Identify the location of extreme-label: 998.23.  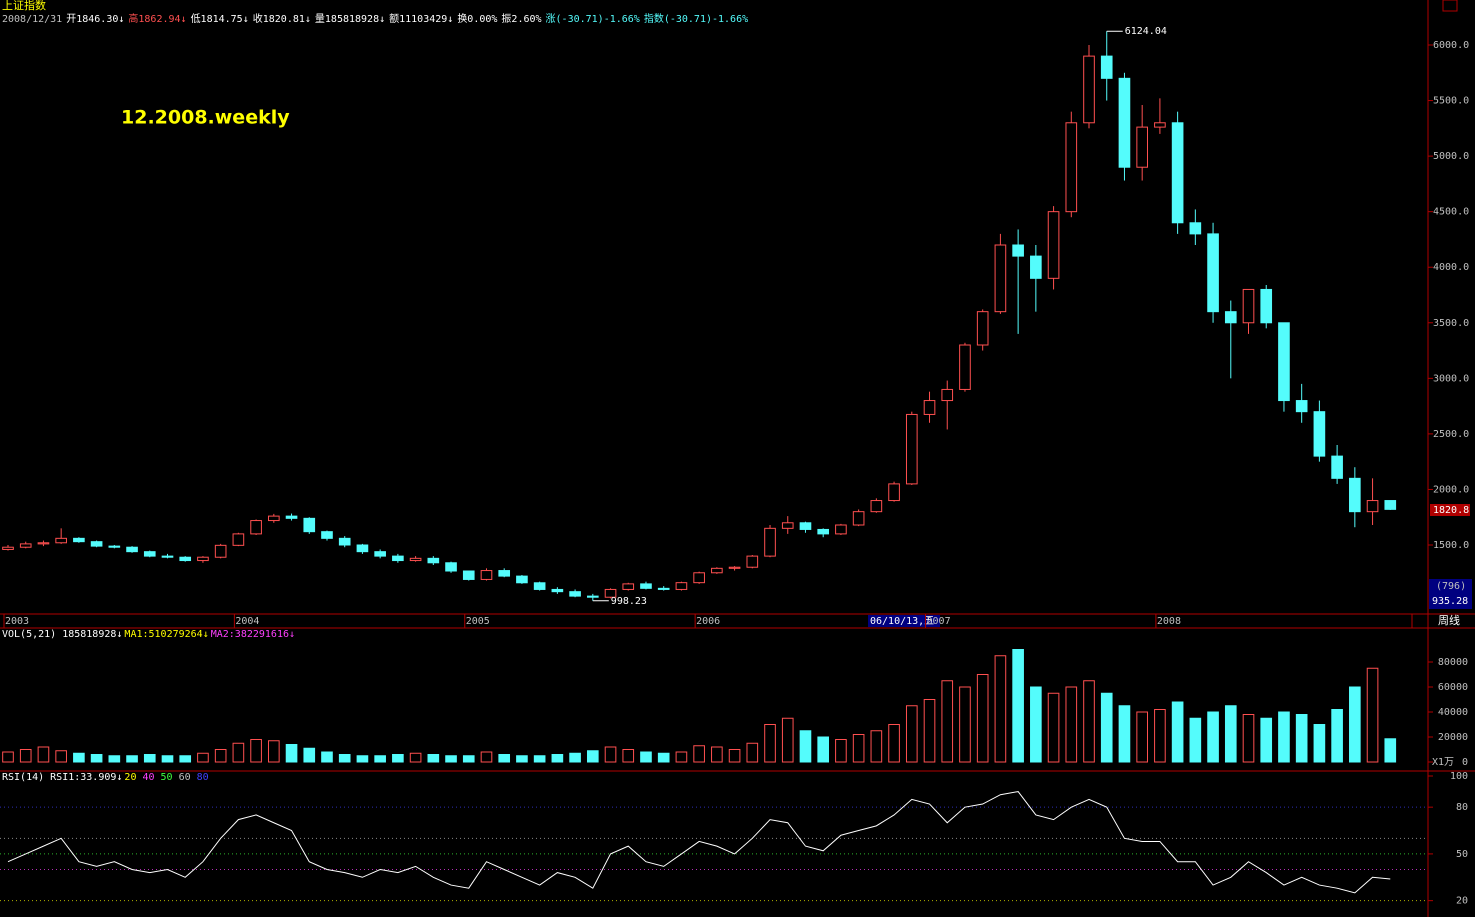
(629, 601).